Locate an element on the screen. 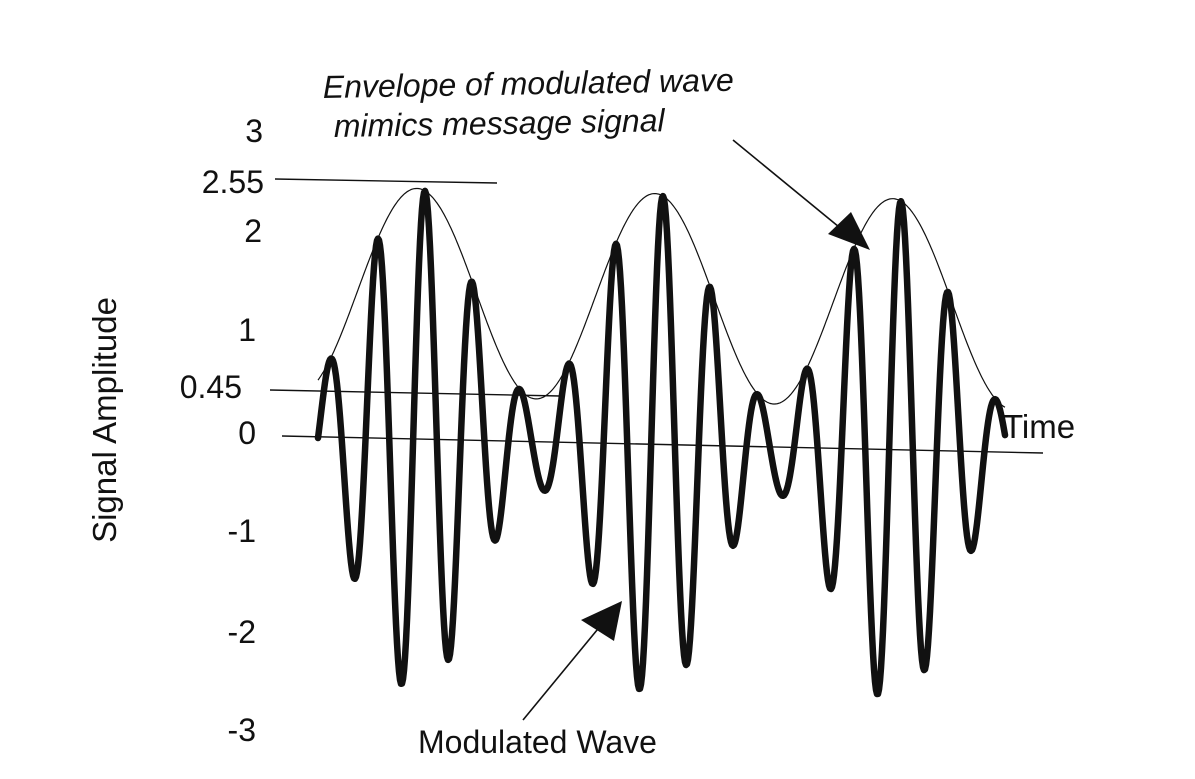 This screenshot has height=779, width=1195. y-tick-label: -1 is located at coordinates (242, 531).